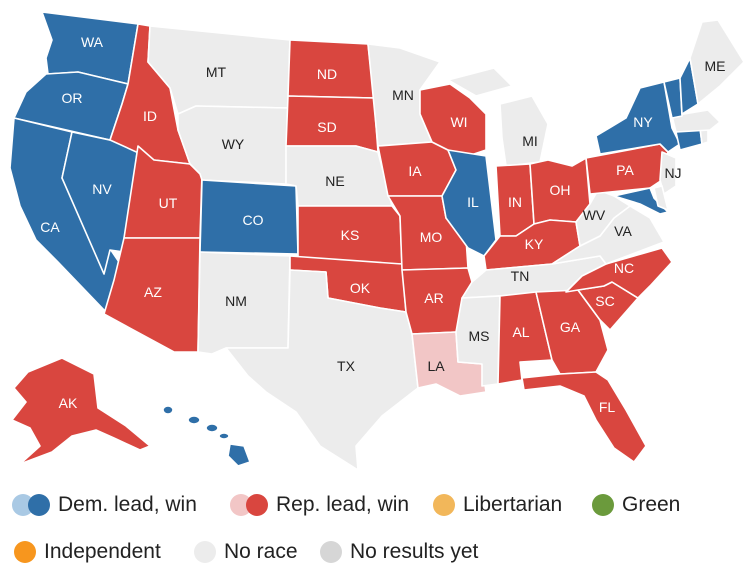 The image size is (750, 588). Describe the element at coordinates (623, 231) in the screenshot. I see `state-label-va: VA` at that location.